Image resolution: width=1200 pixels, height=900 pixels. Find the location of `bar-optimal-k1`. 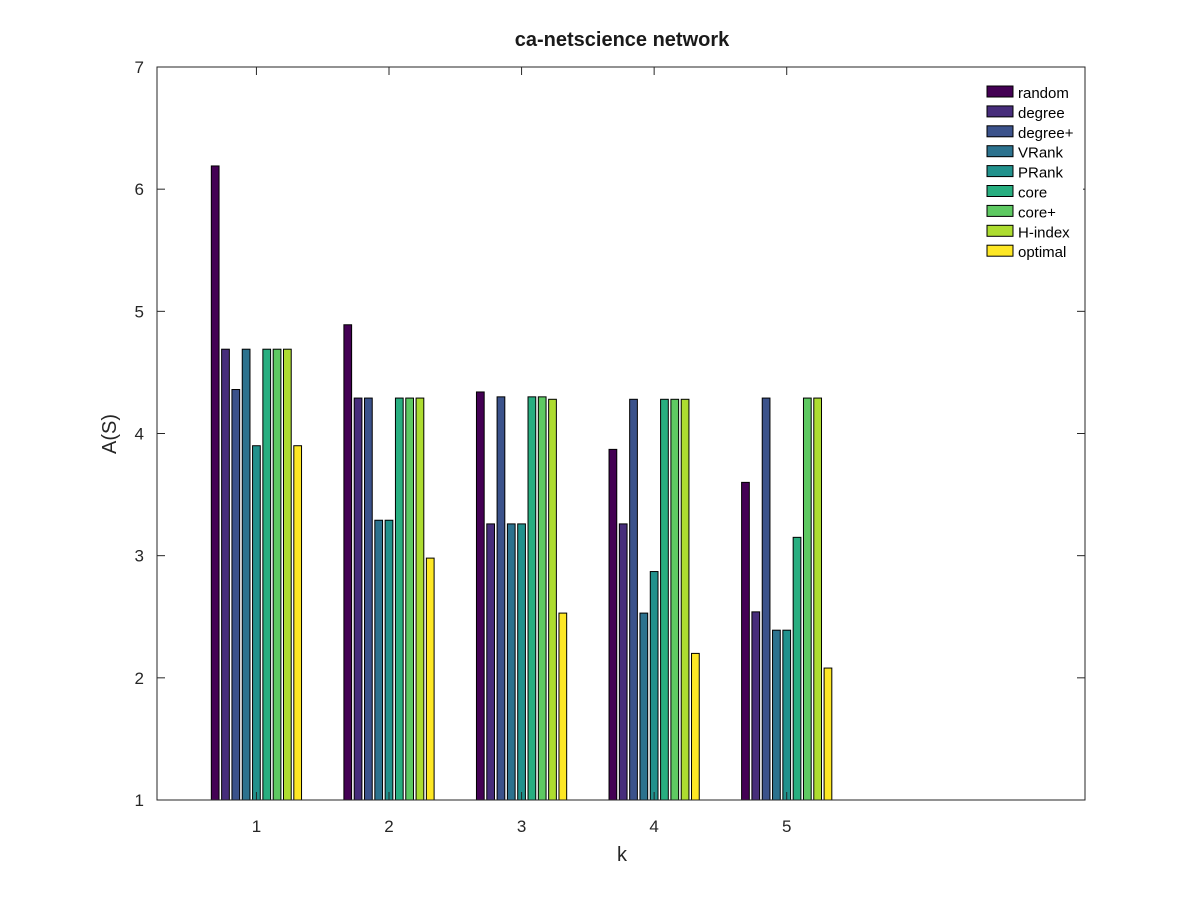

bar-optimal-k1 is located at coordinates (298, 623).